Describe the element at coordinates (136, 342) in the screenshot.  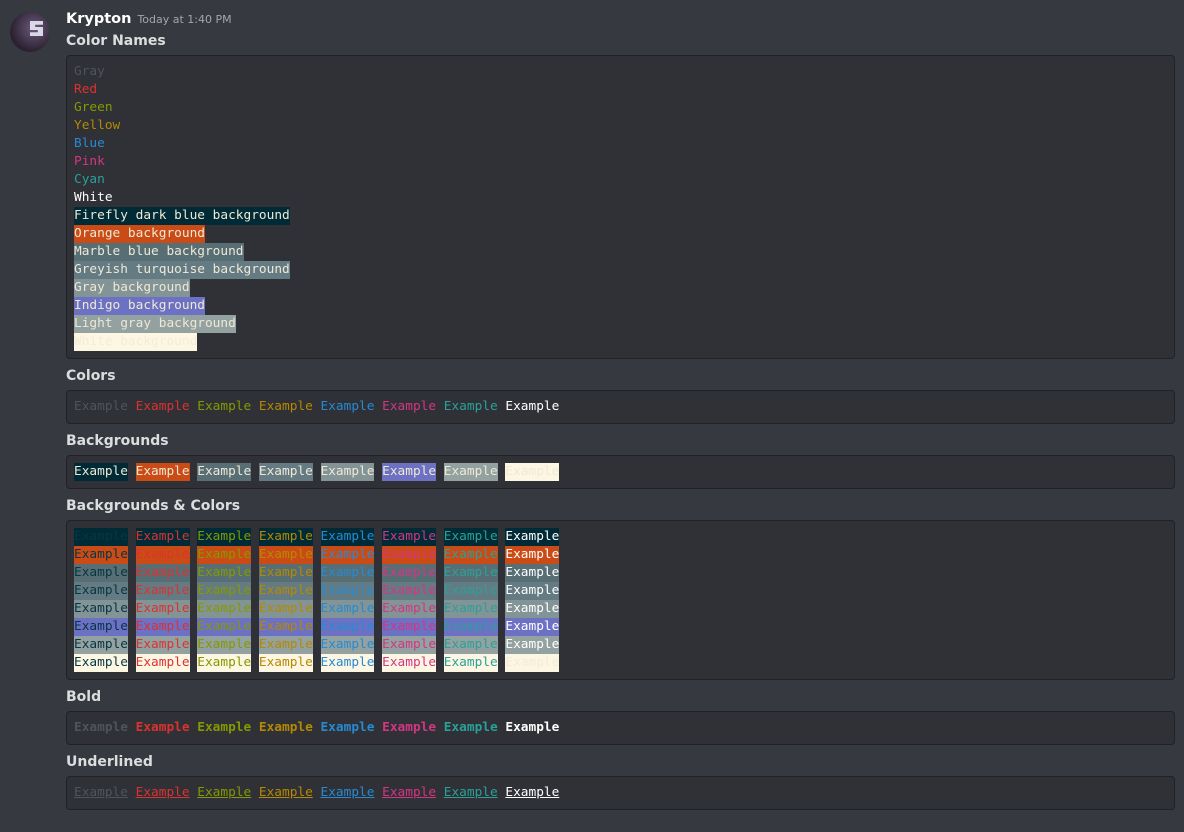
I see `color-name-white: White background` at that location.